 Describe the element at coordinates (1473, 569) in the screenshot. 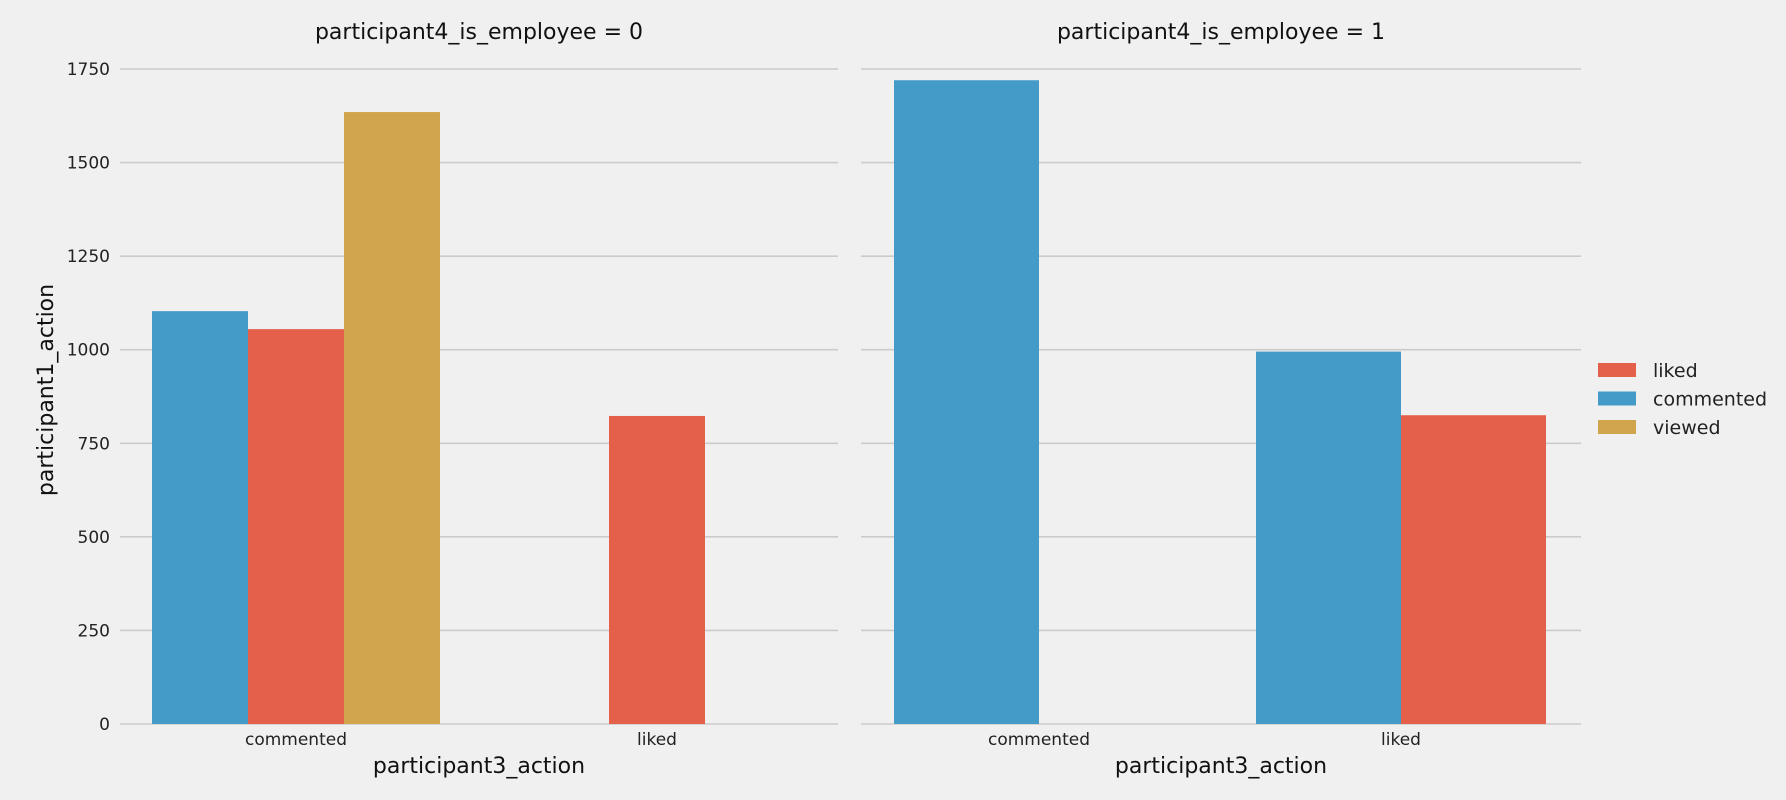

I see `panel2-bar-liked-liked` at that location.